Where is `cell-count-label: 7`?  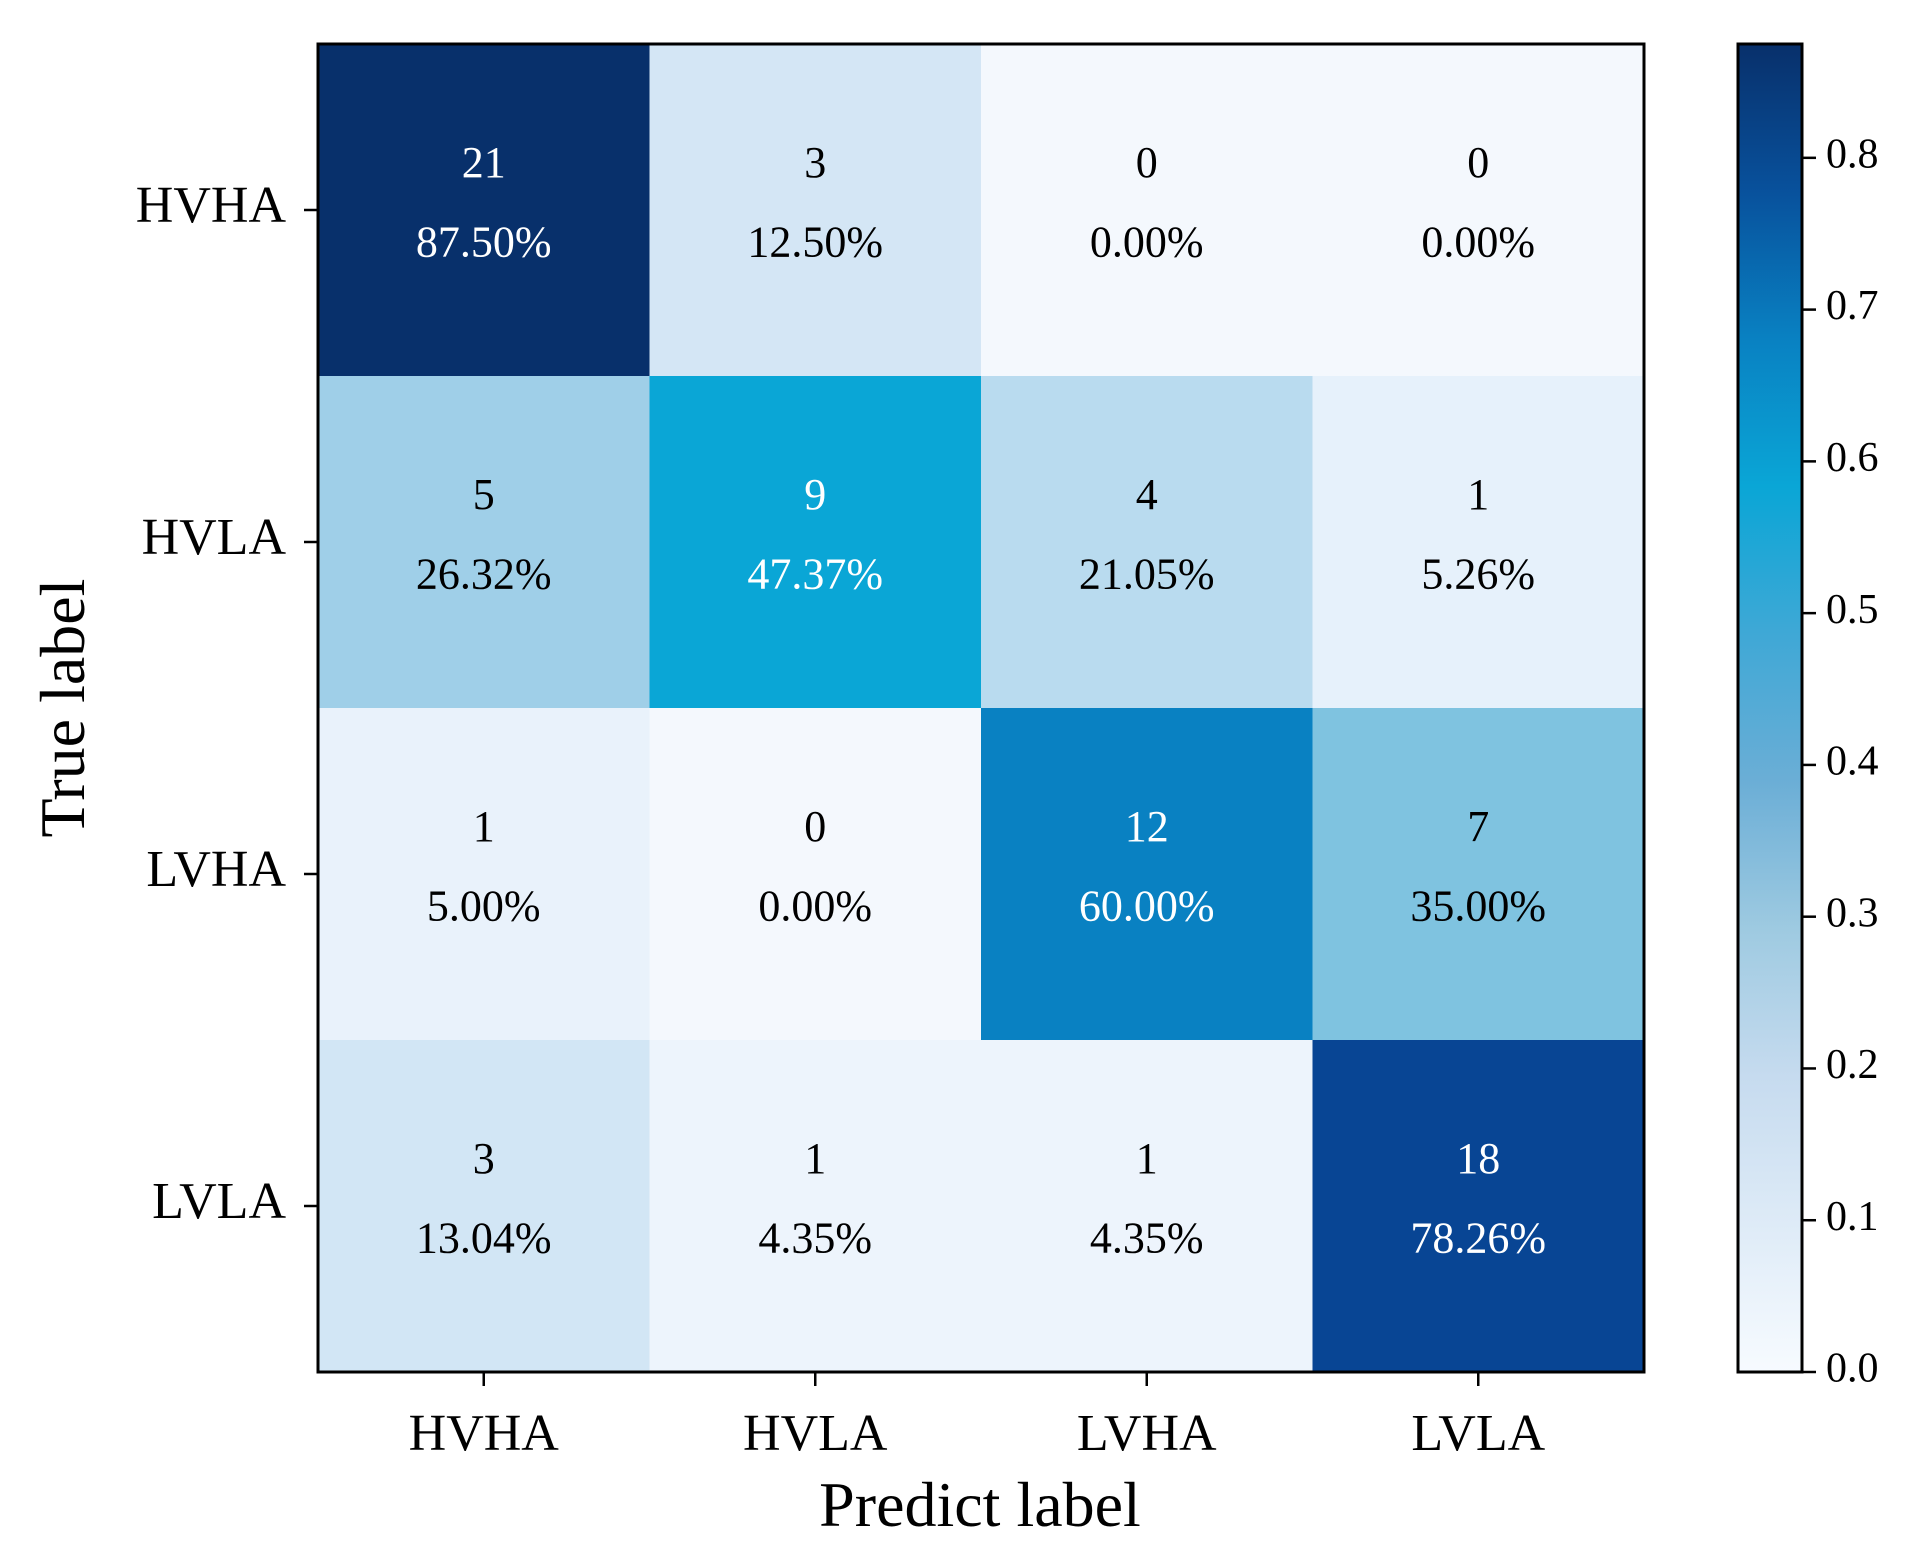 cell-count-label: 7 is located at coordinates (1478, 826).